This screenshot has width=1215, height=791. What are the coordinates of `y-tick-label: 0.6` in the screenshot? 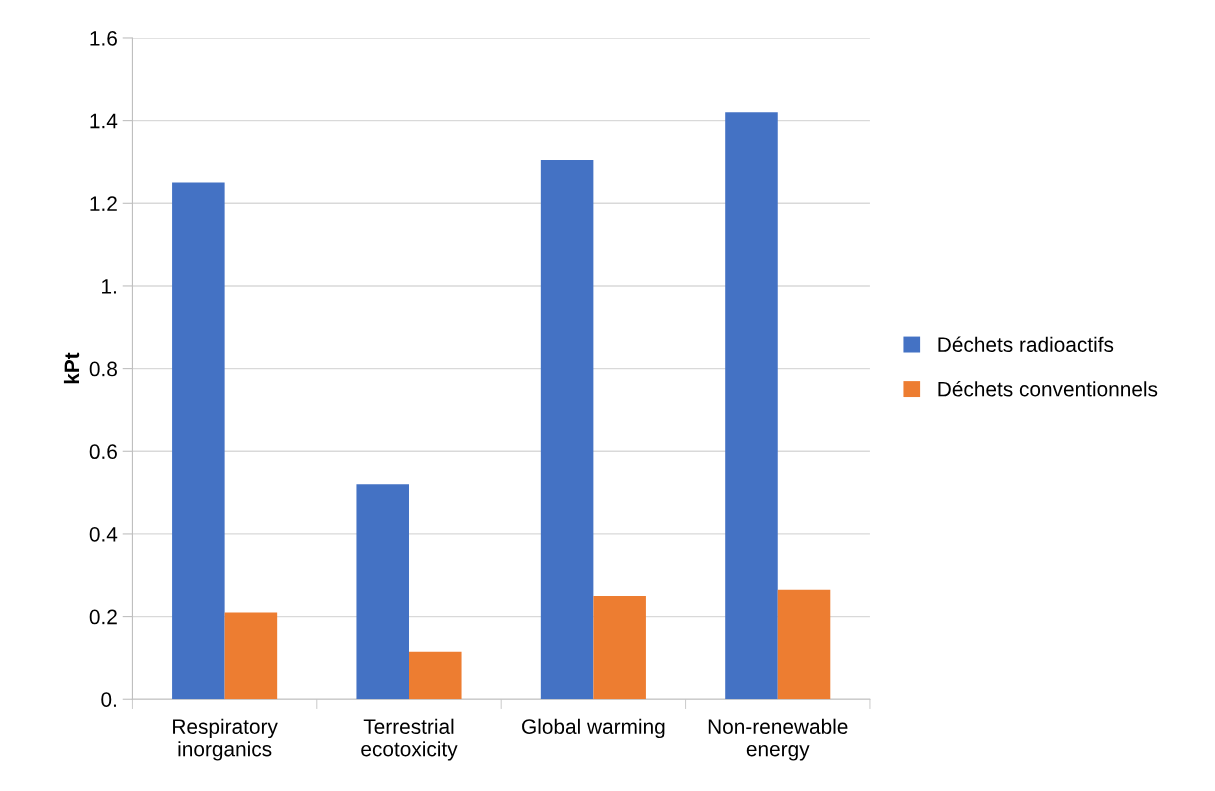 It's located at (103, 452).